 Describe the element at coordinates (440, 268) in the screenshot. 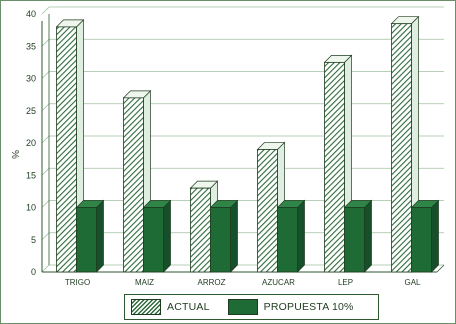

I see `x-axis-depth-line` at that location.